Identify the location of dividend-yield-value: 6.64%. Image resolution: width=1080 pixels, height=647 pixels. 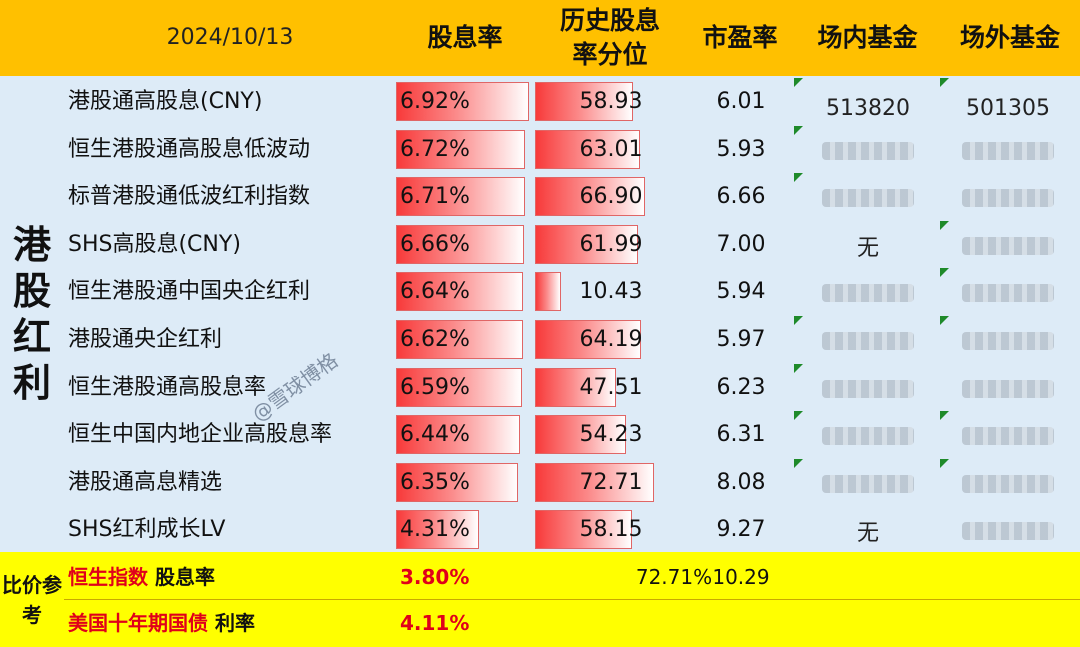
(435, 292).